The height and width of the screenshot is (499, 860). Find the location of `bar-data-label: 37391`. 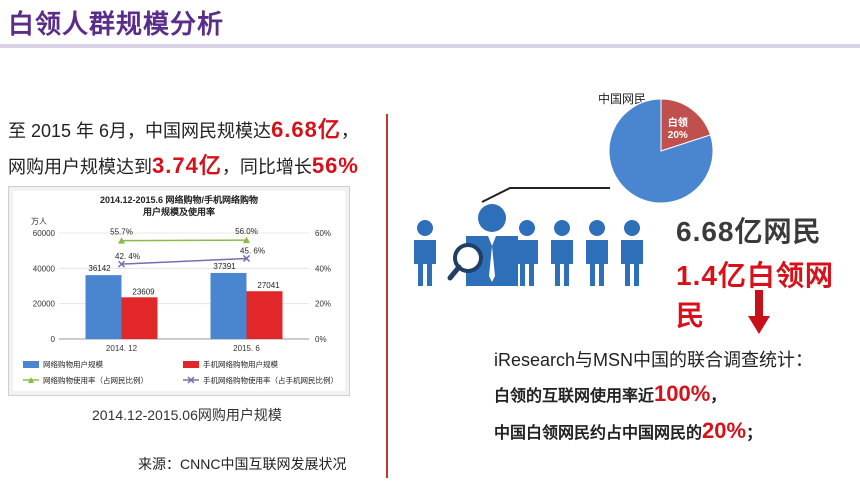

bar-data-label: 37391 is located at coordinates (224, 266).